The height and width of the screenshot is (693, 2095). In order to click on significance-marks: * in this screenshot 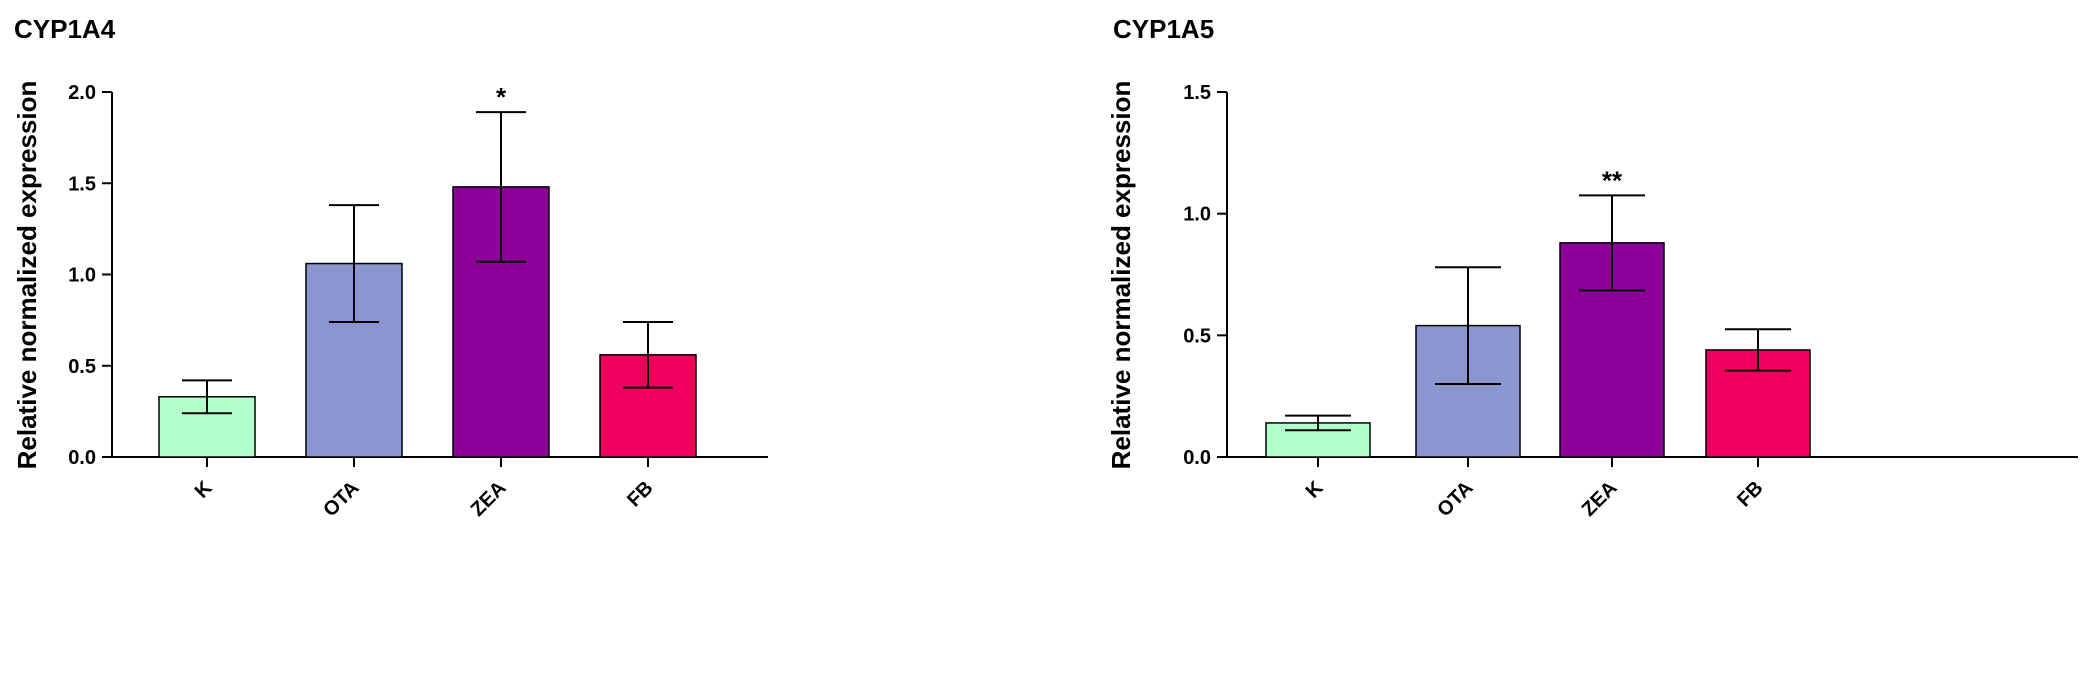, I will do `click(501, 97)`.